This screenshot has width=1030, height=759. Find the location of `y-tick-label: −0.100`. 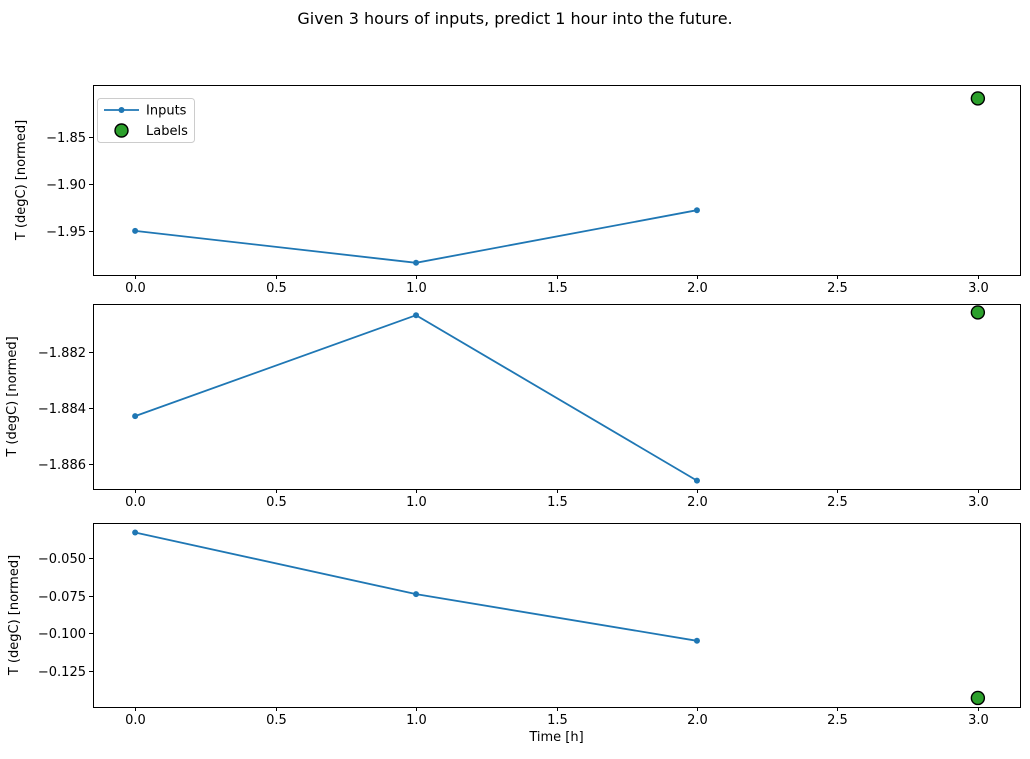

y-tick-label: −0.100 is located at coordinates (62, 634).